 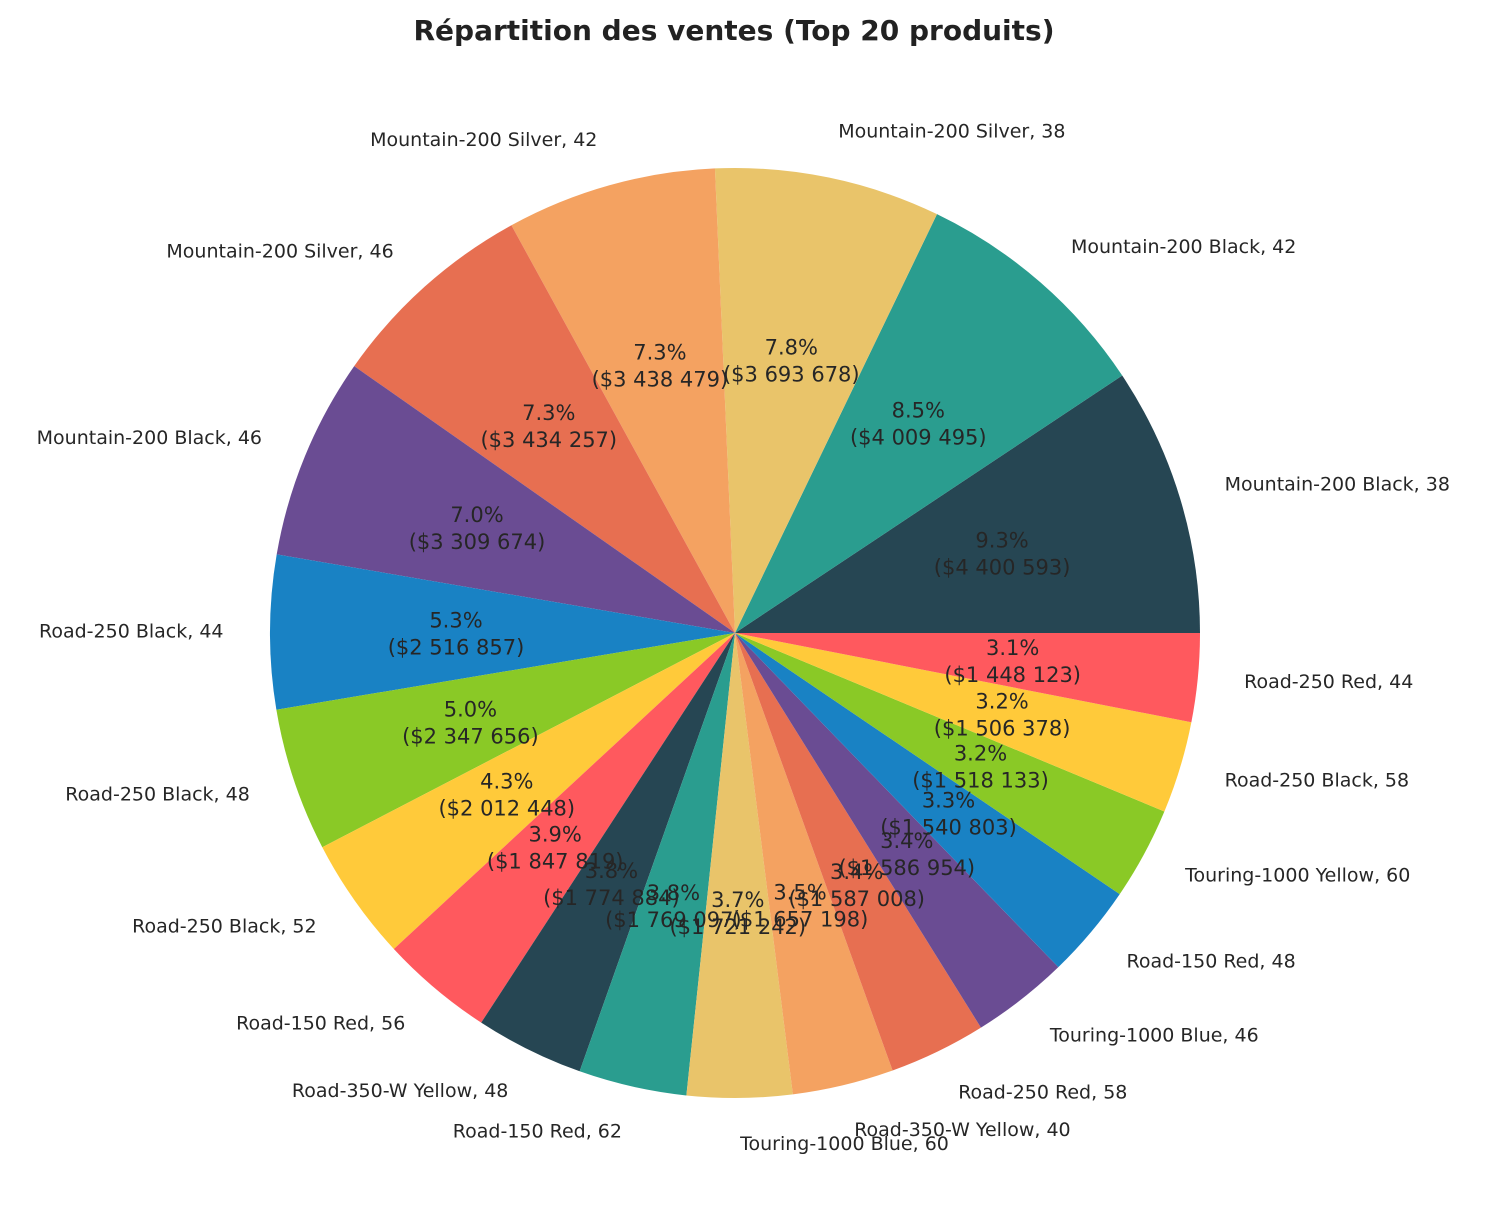 What do you see at coordinates (400, 1091) in the screenshot?
I see `slice-label: Road-350-W Yellow, 48` at bounding box center [400, 1091].